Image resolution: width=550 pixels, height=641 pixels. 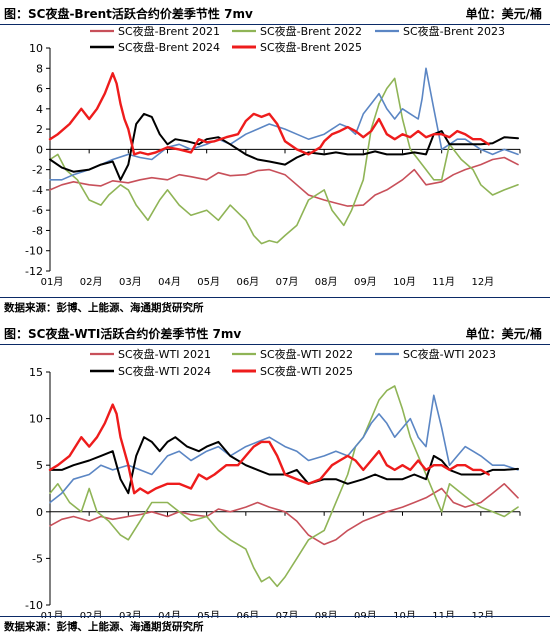 What do you see at coordinates (37, 558) in the screenshot?
I see `y-tick-label: -5` at bounding box center [37, 558].